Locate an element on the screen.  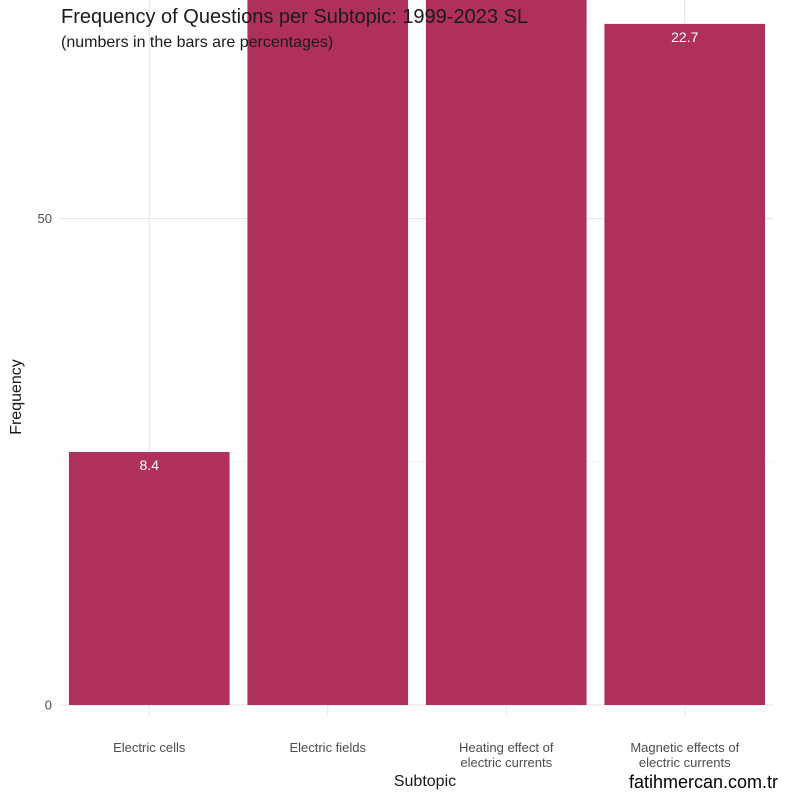
x-tick-label: Electric fields is located at coordinates (327, 747).